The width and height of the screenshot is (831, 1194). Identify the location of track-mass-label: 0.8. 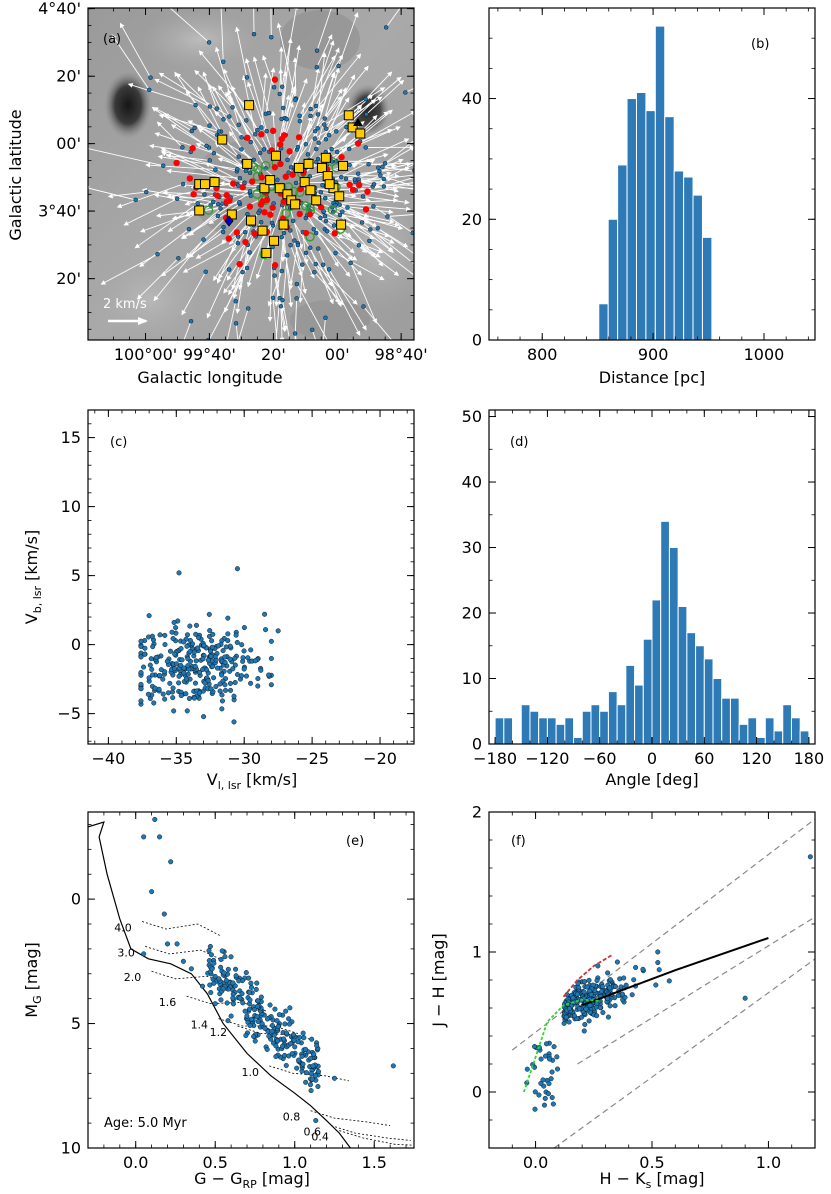
(292, 1117).